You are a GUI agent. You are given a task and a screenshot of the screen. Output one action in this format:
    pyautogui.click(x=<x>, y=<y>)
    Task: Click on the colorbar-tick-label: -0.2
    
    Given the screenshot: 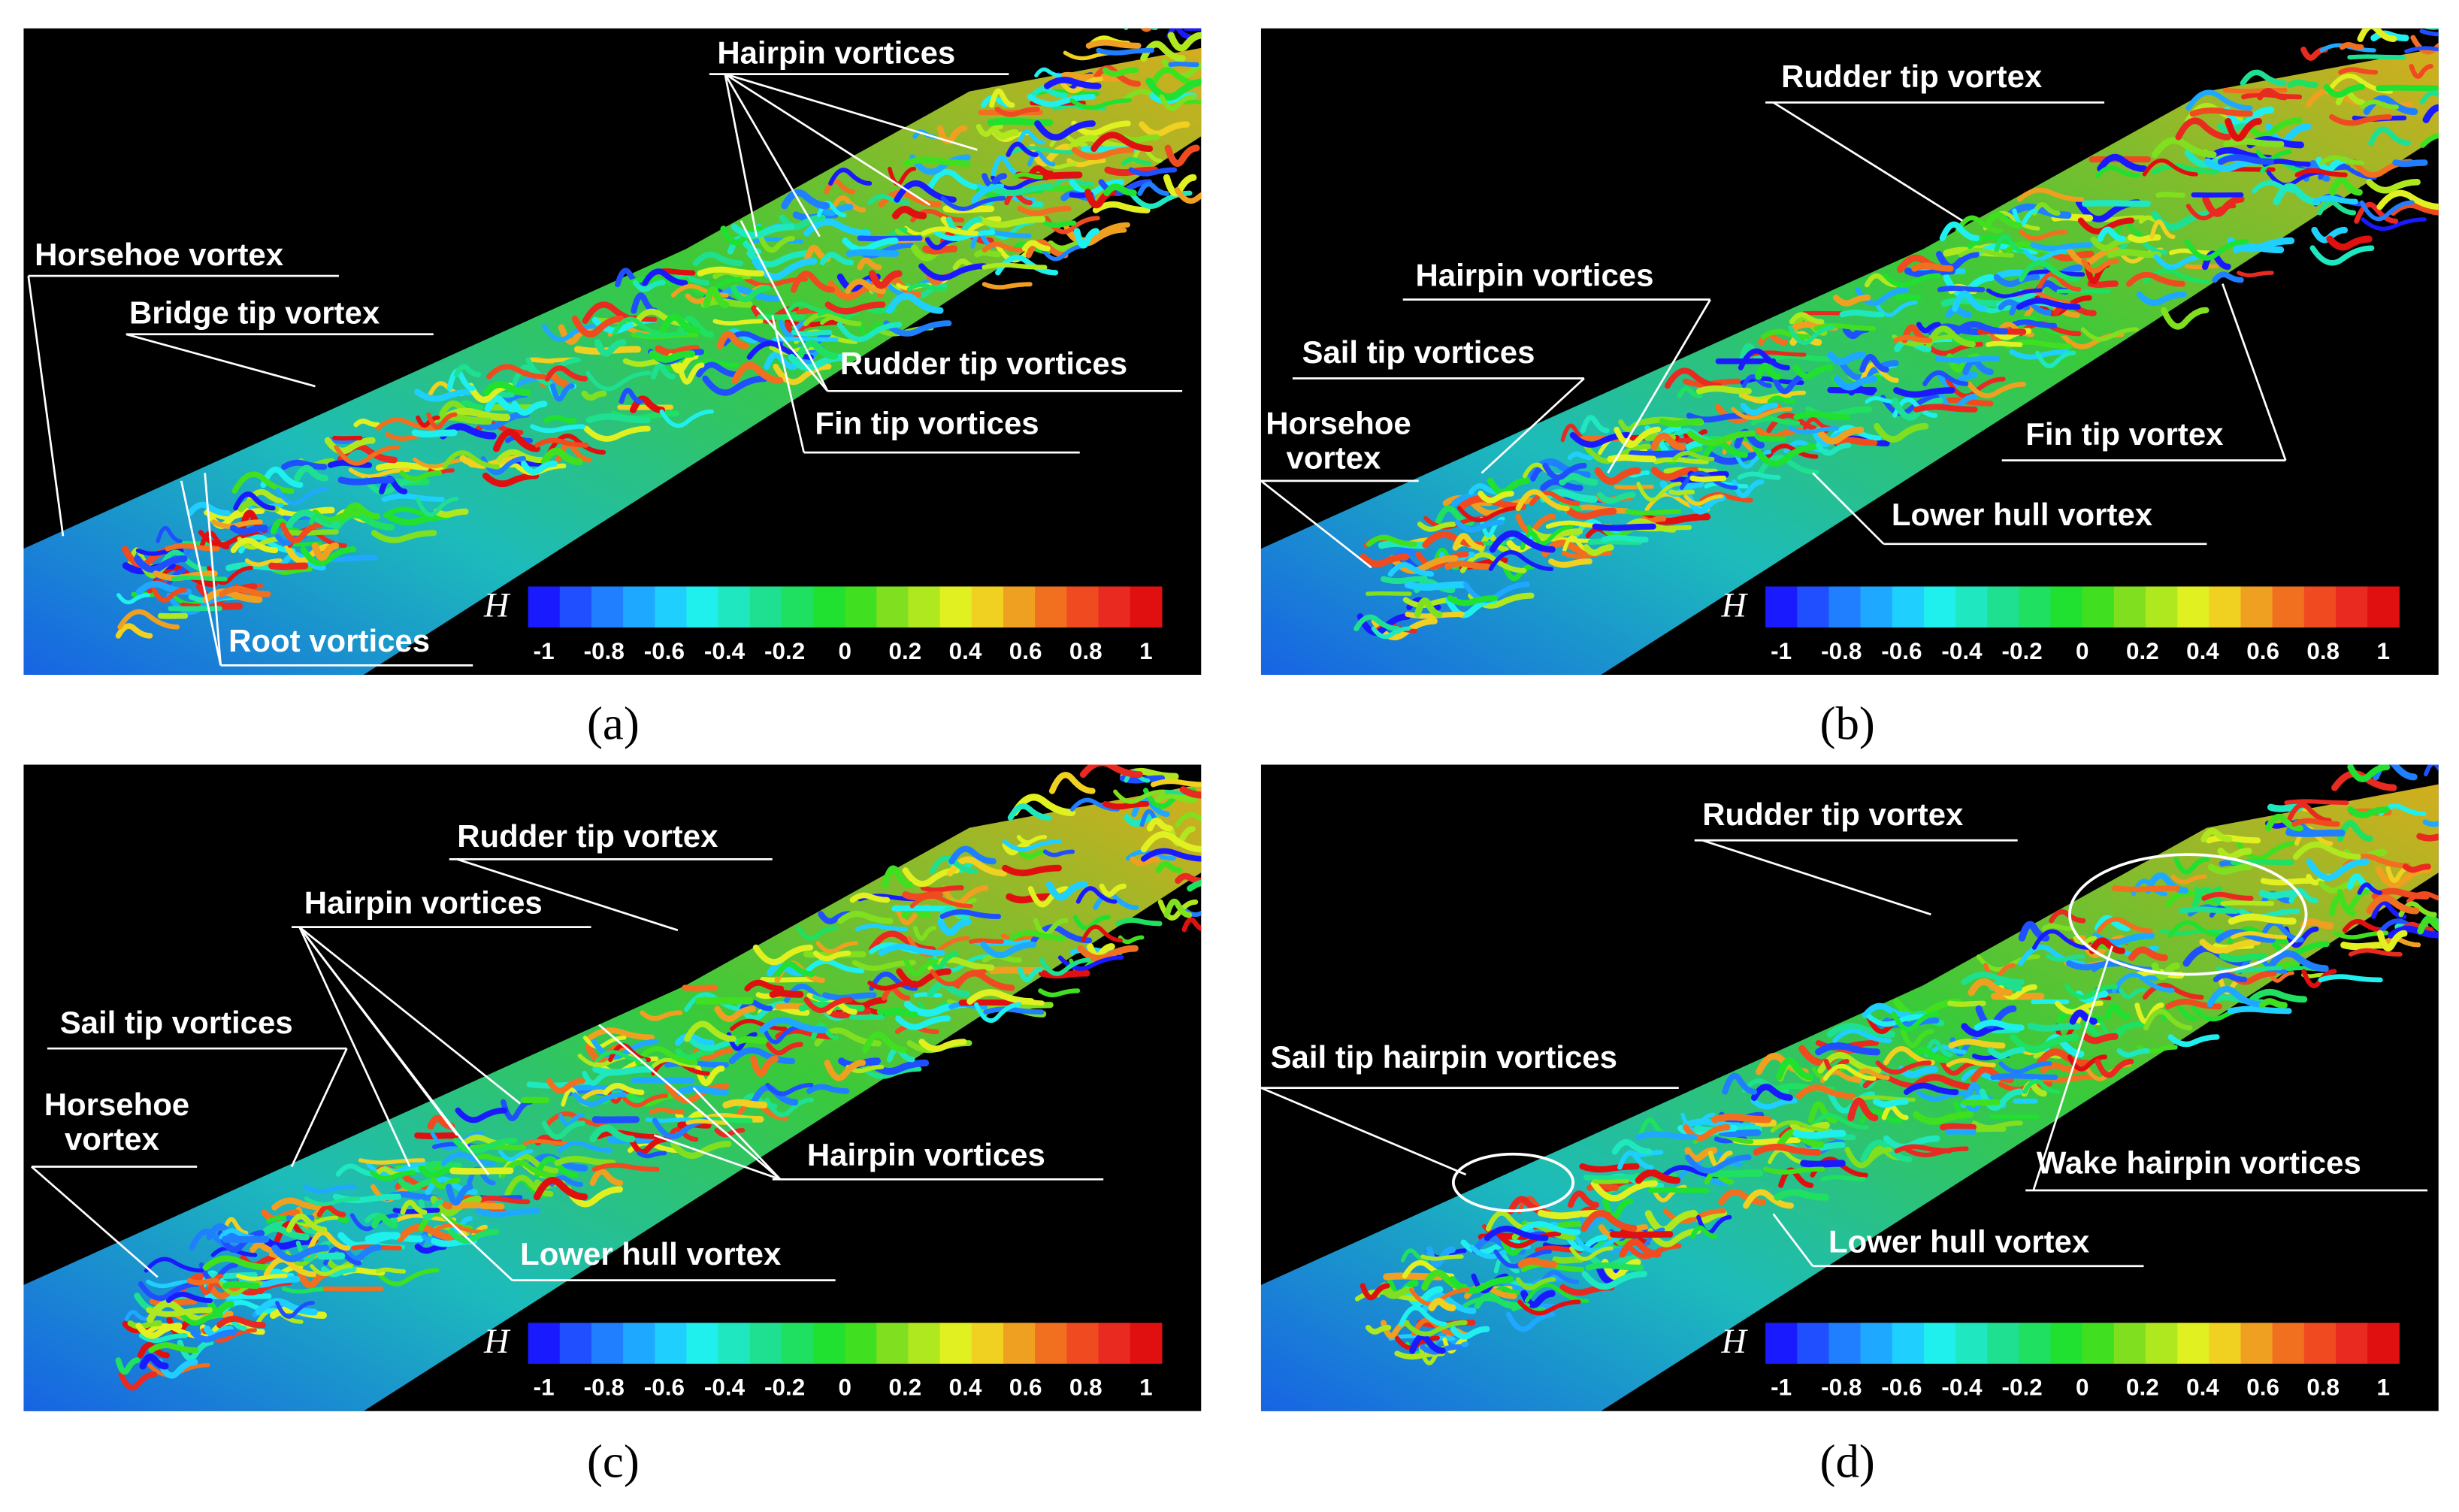 What is the action you would take?
    pyautogui.click(x=2021, y=1387)
    